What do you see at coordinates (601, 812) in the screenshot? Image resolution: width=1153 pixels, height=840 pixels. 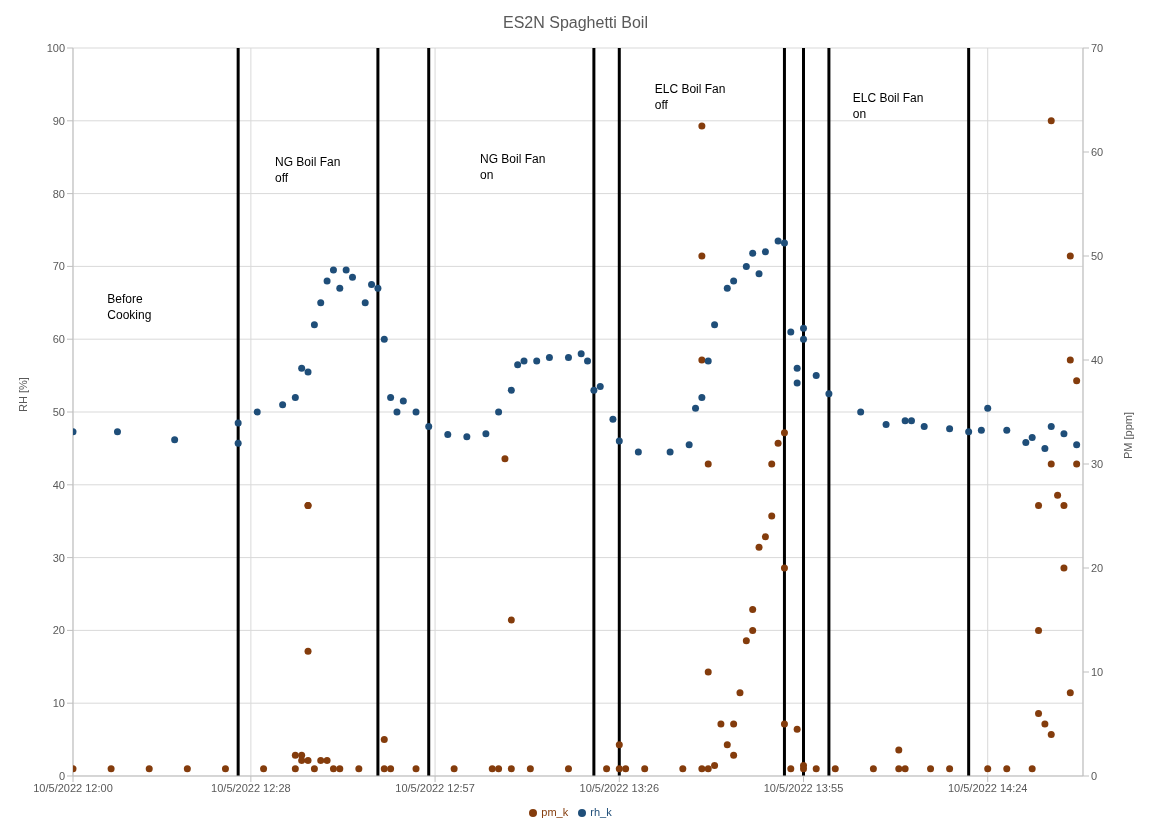 I see `legend-label: rh_k` at bounding box center [601, 812].